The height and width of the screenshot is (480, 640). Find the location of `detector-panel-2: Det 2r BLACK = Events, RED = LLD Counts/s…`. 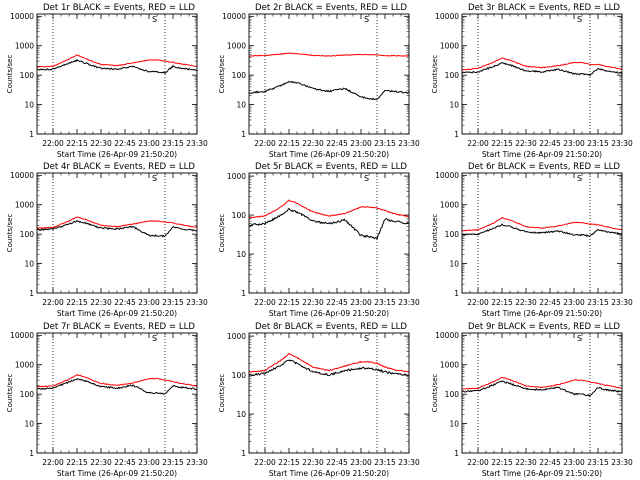

detector-panel-2: Det 2r BLACK = Events, RED = LLD Counts/s… is located at coordinates (319, 81).